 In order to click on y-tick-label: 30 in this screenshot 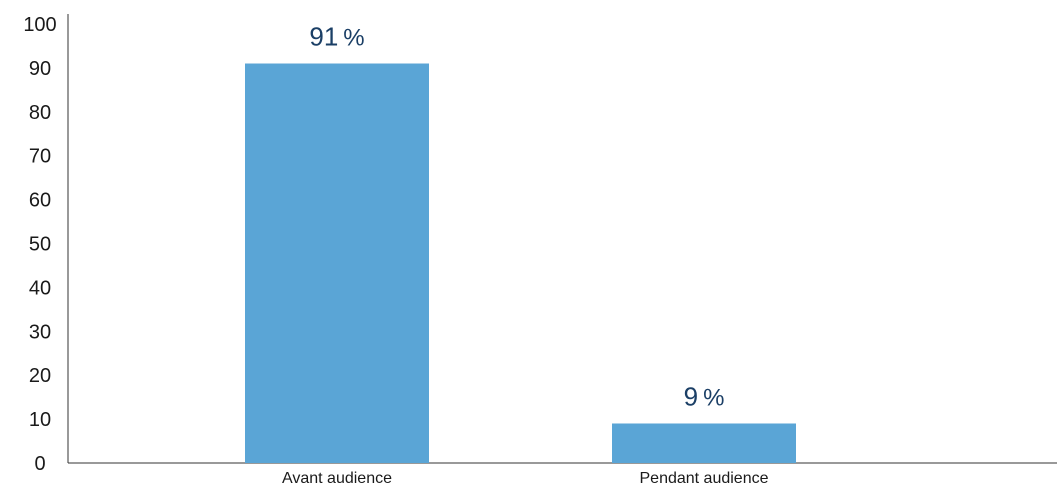, I will do `click(40, 332)`.